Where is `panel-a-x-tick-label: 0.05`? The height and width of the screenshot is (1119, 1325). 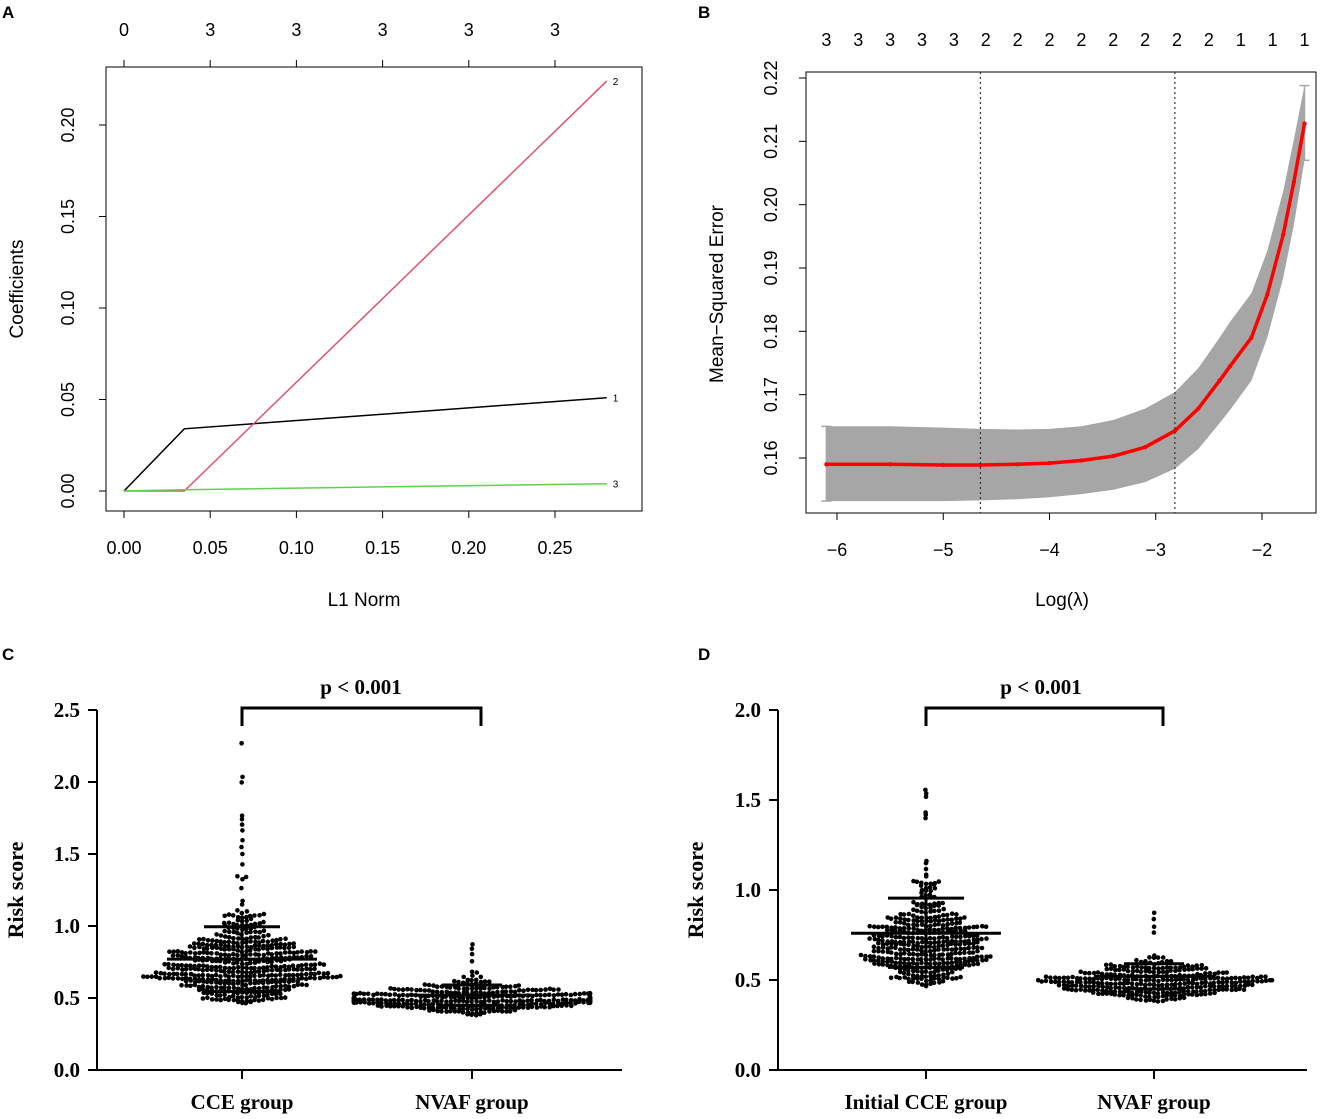
panel-a-x-tick-label: 0.05 is located at coordinates (210, 548).